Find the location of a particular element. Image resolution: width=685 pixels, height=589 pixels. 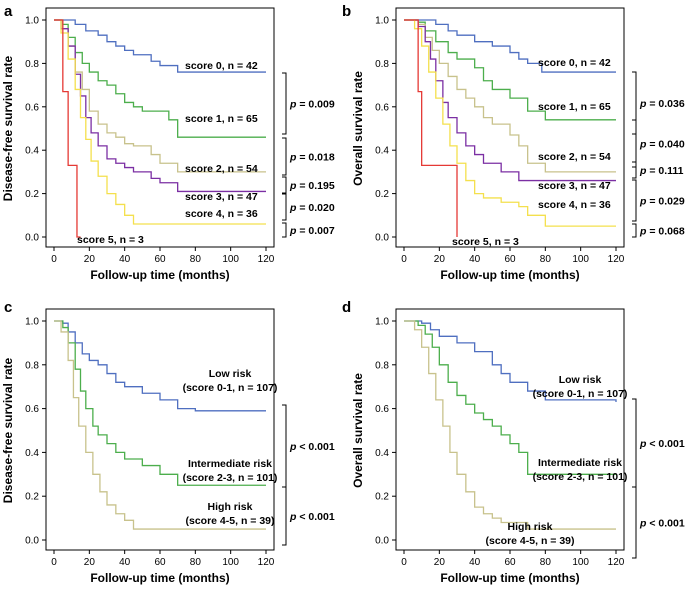

p-value-label: p = 0.020 is located at coordinates (312, 208).